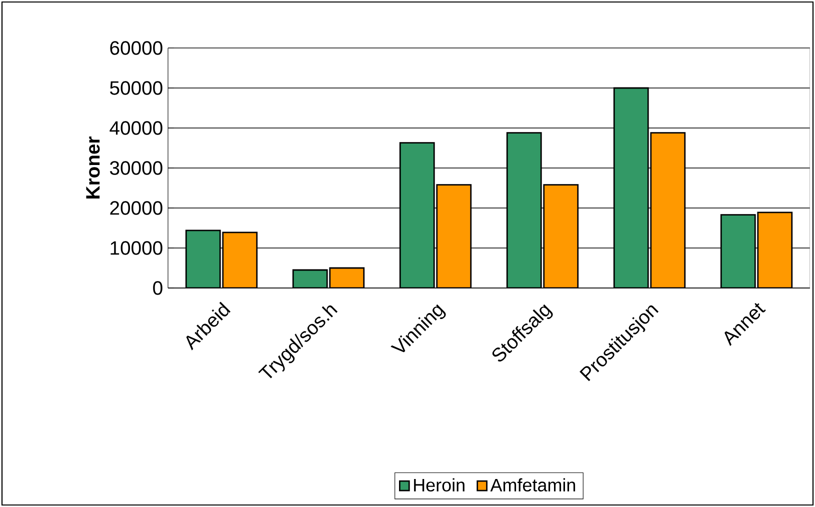  I want to click on y-axis-title: Kroner, so click(93, 167).